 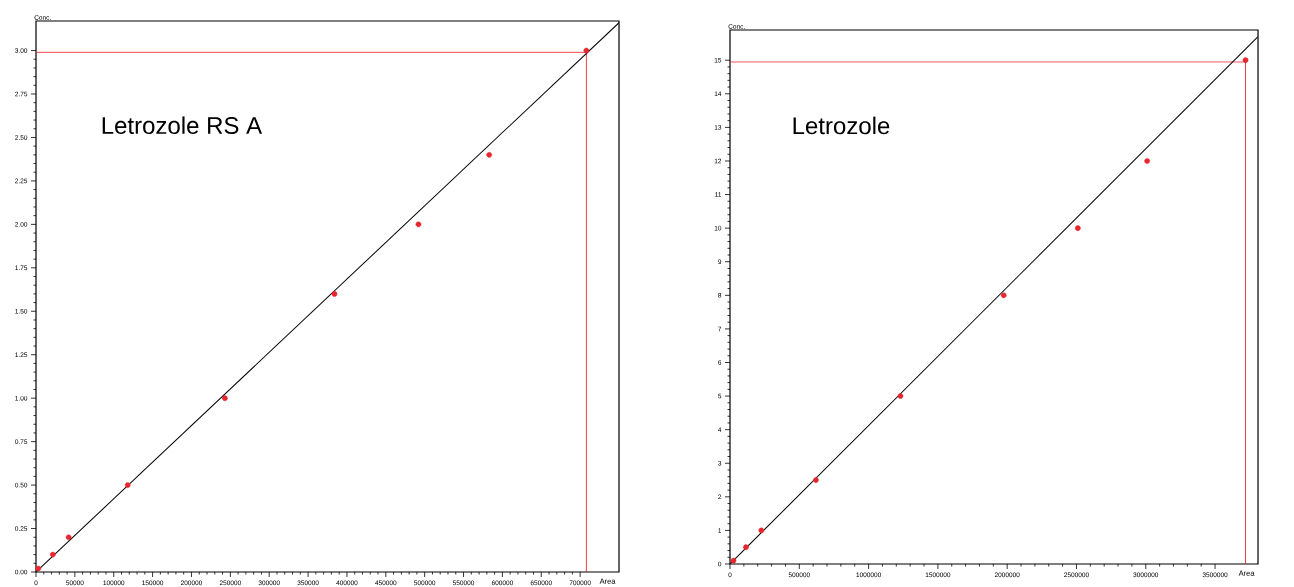 What do you see at coordinates (182, 125) in the screenshot?
I see `text: Letrozole RS A` at bounding box center [182, 125].